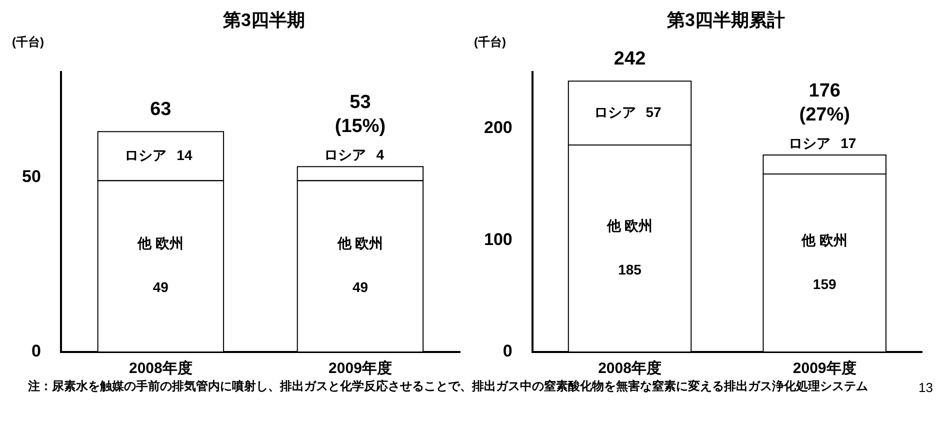  What do you see at coordinates (630, 59) in the screenshot?
I see `total-label: 242` at bounding box center [630, 59].